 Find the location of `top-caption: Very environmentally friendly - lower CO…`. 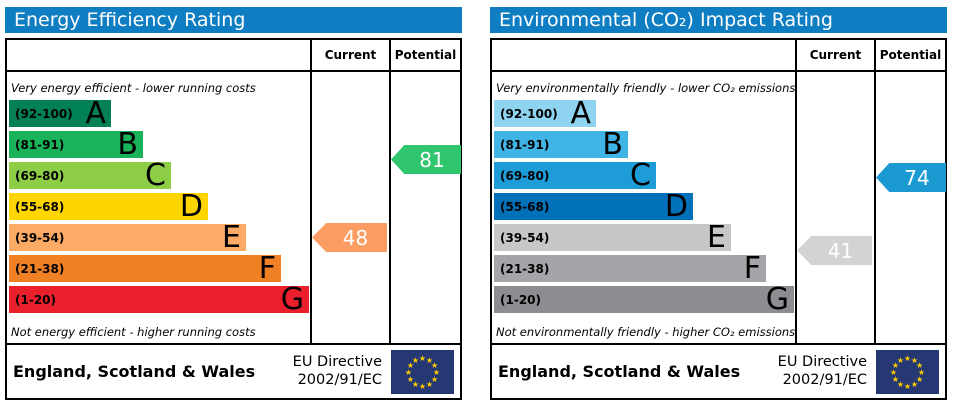

top-caption: Very environmentally friendly - lower CO… is located at coordinates (646, 88).